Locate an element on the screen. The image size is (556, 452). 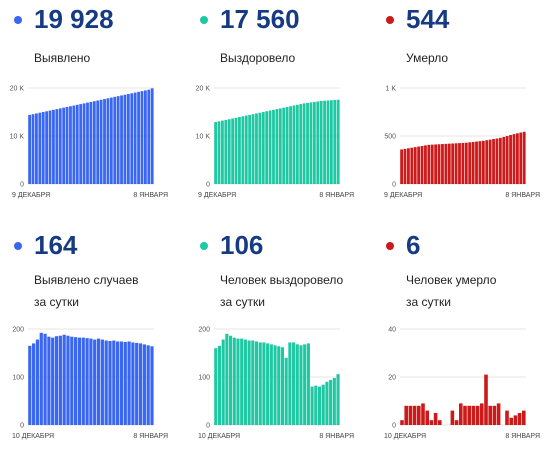
y-tick-label: 10 K is located at coordinates (203, 137).